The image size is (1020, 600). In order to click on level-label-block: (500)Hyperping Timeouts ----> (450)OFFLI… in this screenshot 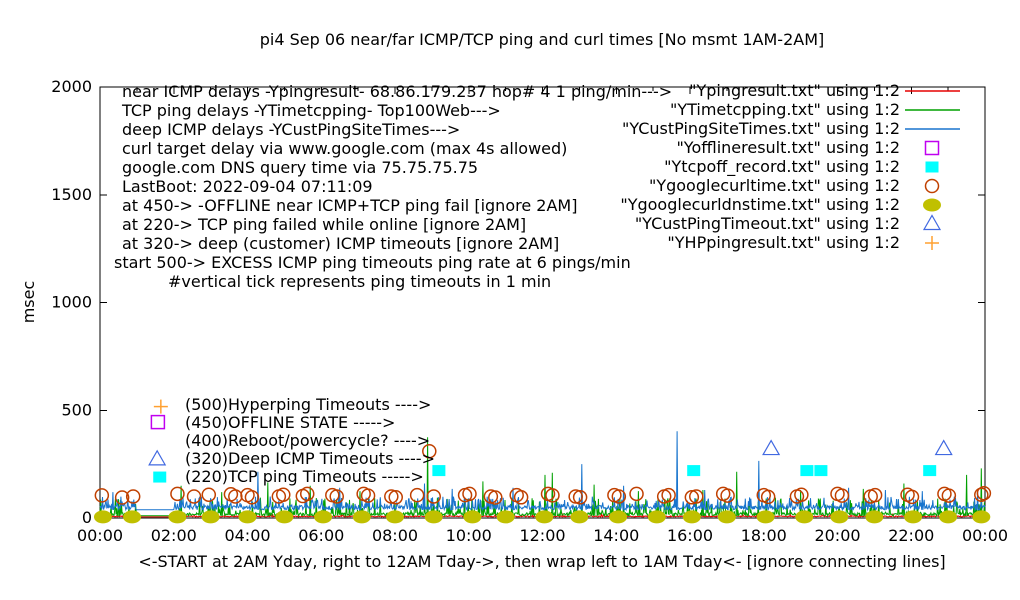, I will do `click(310, 440)`.